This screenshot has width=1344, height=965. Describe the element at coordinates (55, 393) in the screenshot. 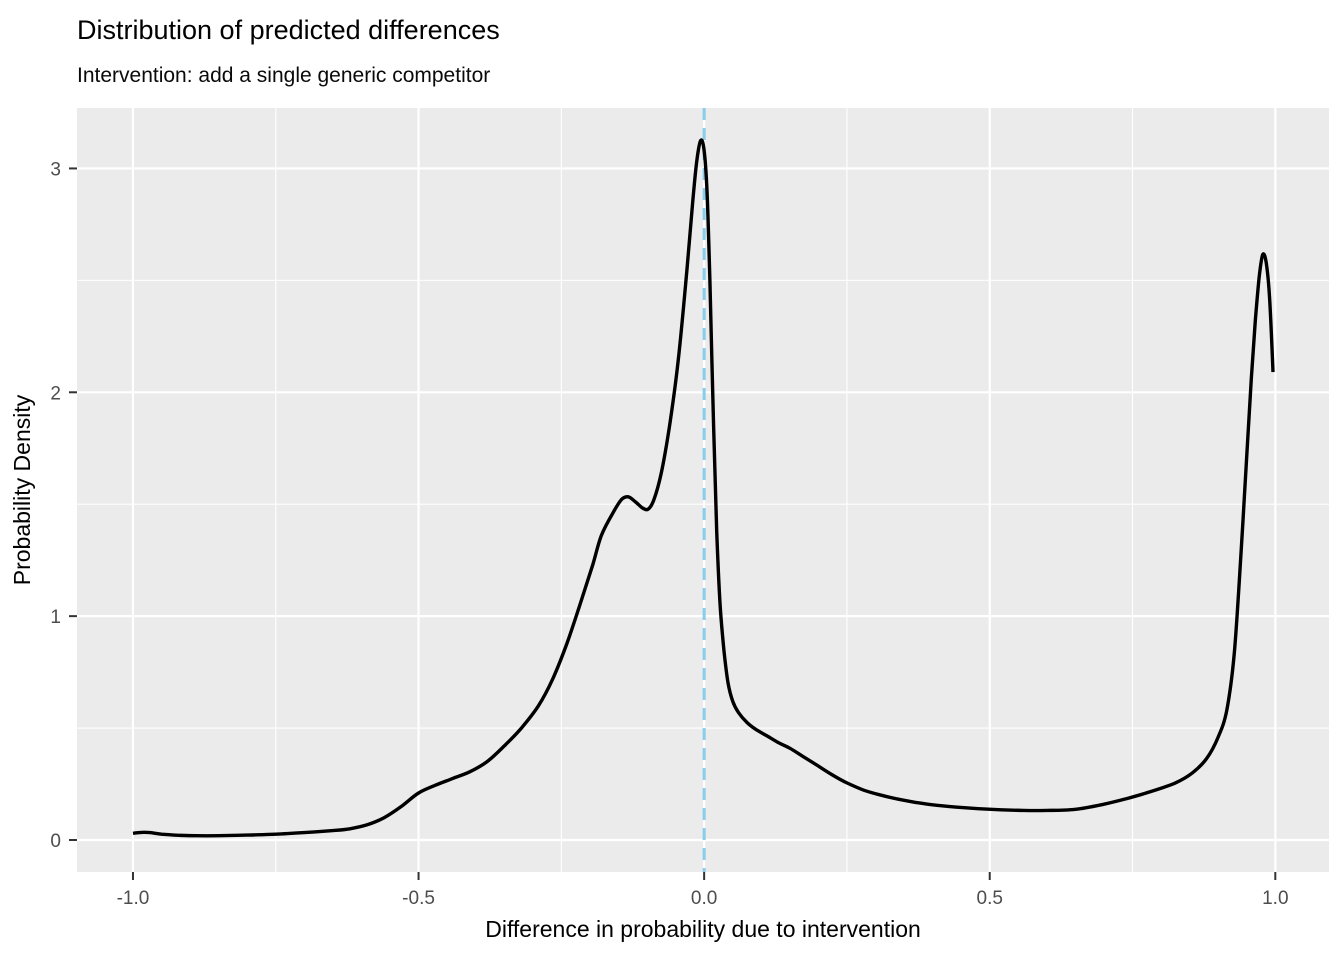

I see `y-tick-label: 2` at that location.